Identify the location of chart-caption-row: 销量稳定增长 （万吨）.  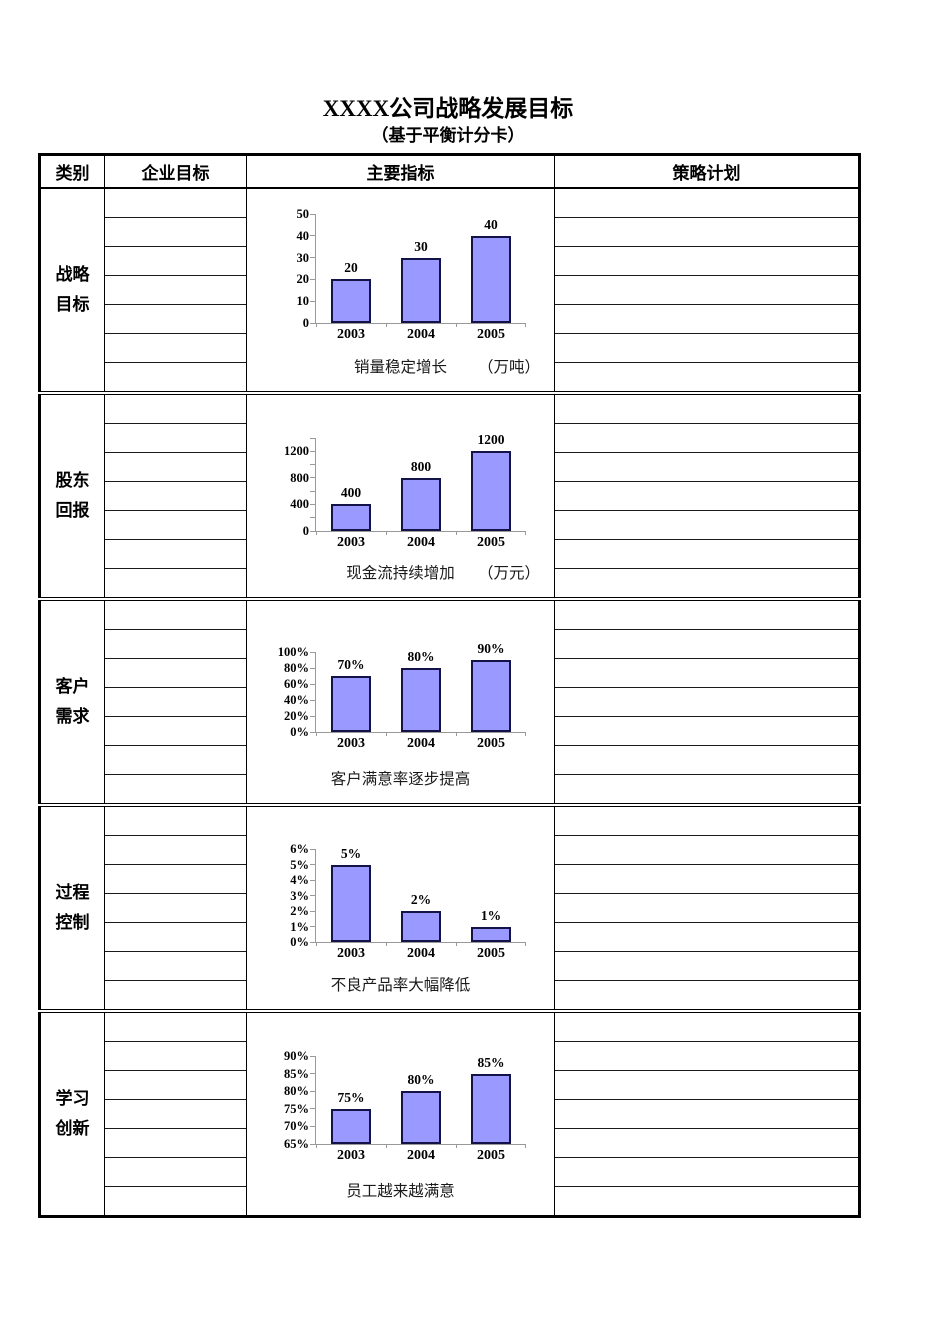
(400, 368).